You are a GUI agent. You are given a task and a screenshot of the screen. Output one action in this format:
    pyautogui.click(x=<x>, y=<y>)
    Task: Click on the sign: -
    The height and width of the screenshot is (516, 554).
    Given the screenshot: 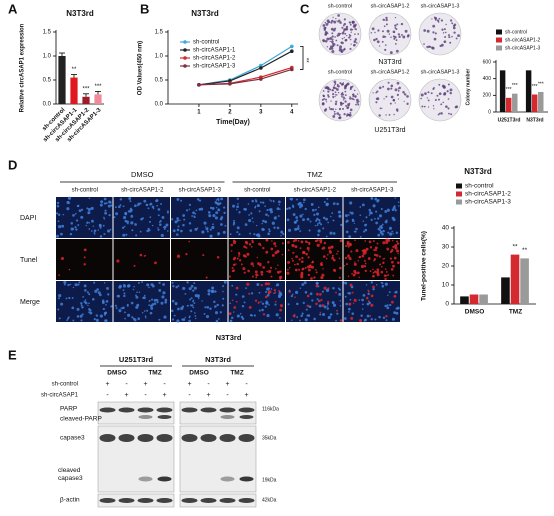 What is the action you would take?
    pyautogui.click(x=145, y=395)
    